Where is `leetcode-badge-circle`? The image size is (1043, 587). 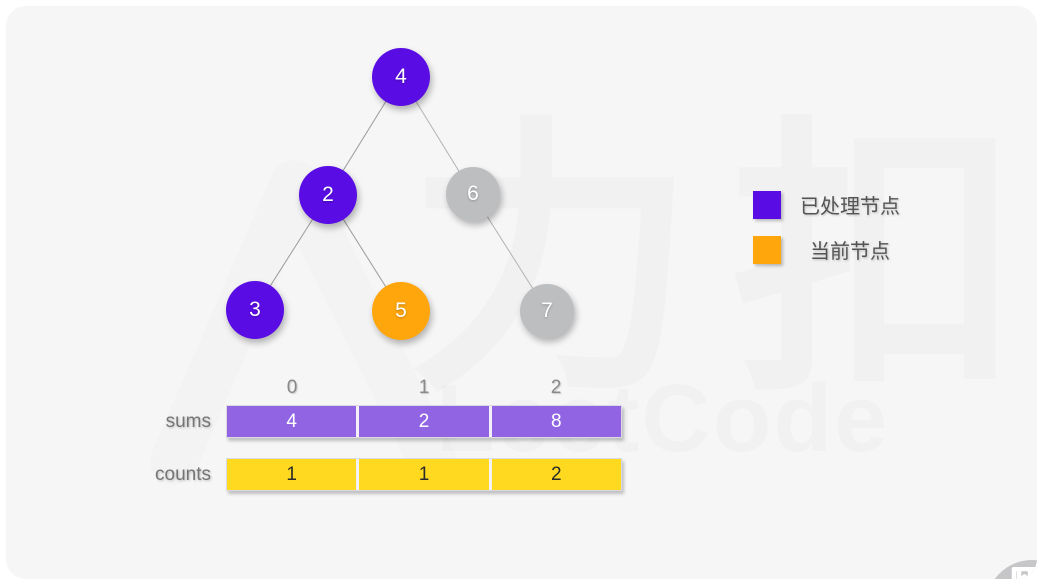 leetcode-badge-circle is located at coordinates (1011, 569).